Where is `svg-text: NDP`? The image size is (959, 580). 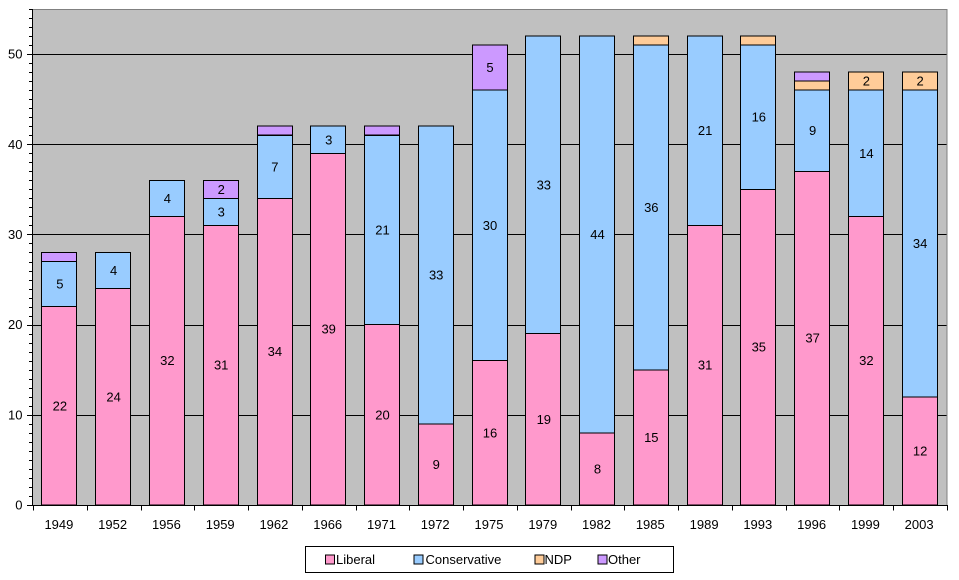 svg-text: NDP is located at coordinates (558, 559).